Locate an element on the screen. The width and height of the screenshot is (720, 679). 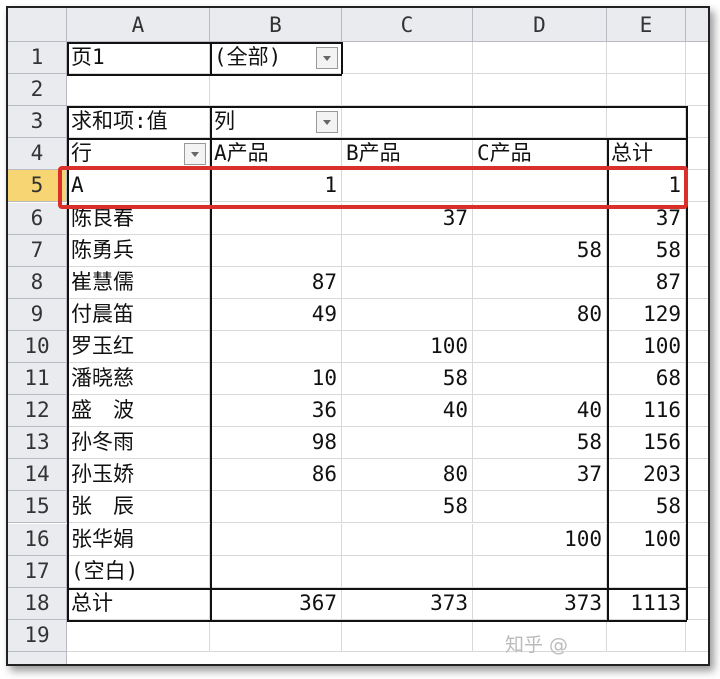
cell-B9: 49 is located at coordinates (276, 314).